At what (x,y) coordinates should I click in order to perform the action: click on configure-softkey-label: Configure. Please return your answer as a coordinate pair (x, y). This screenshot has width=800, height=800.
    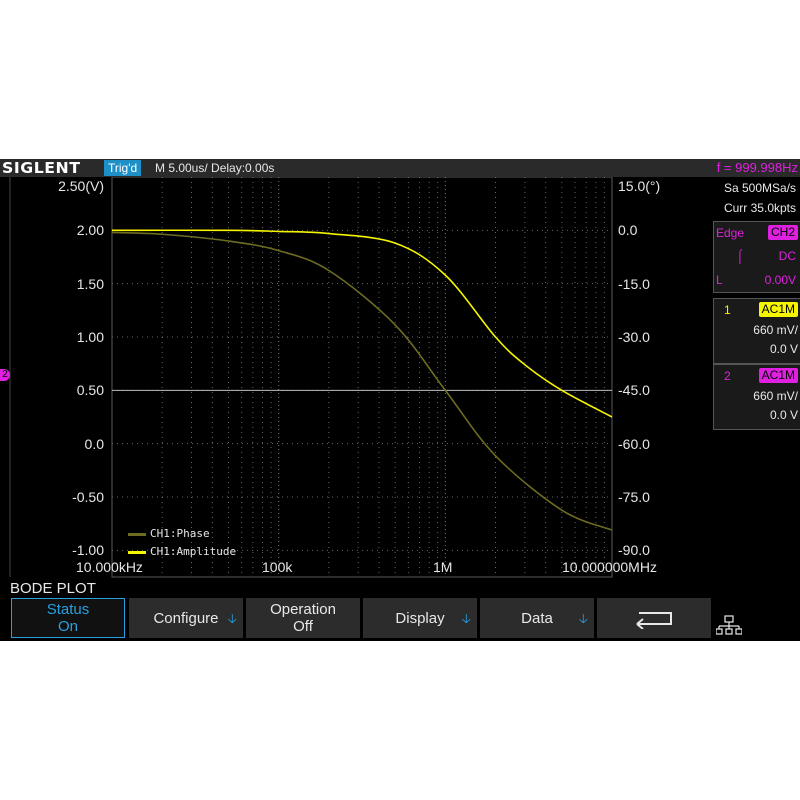
    Looking at the image, I should click on (186, 618).